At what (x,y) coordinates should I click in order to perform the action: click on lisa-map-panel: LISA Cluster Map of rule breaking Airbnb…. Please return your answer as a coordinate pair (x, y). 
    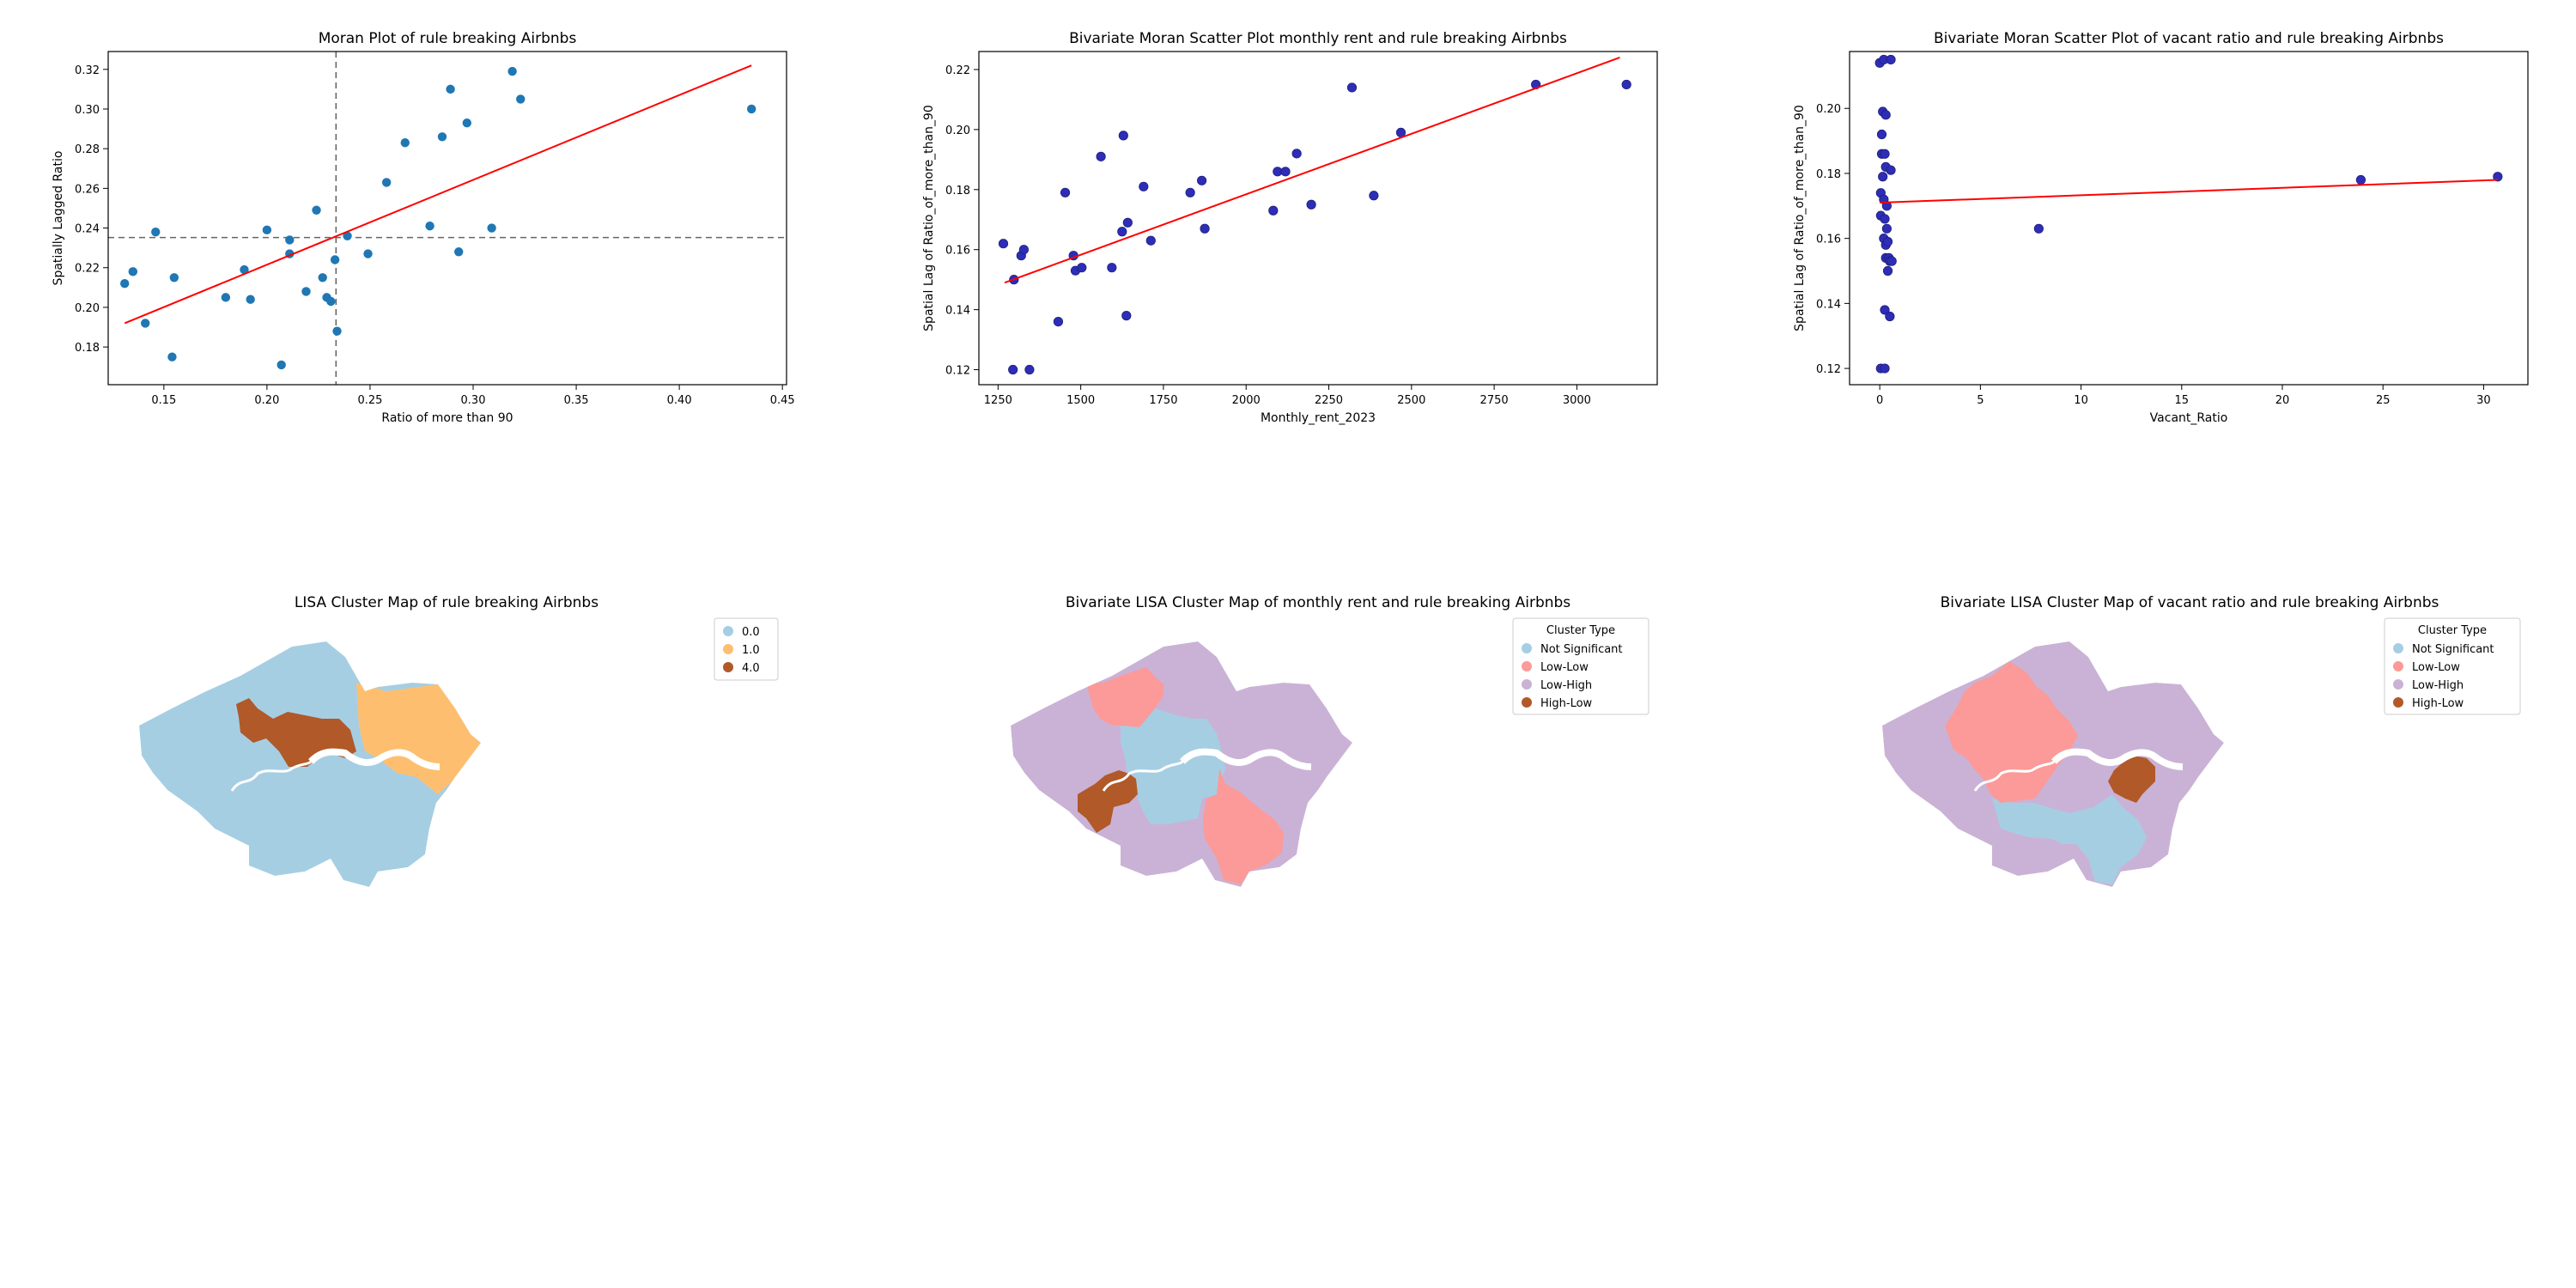
    Looking at the image, I should click on (459, 740).